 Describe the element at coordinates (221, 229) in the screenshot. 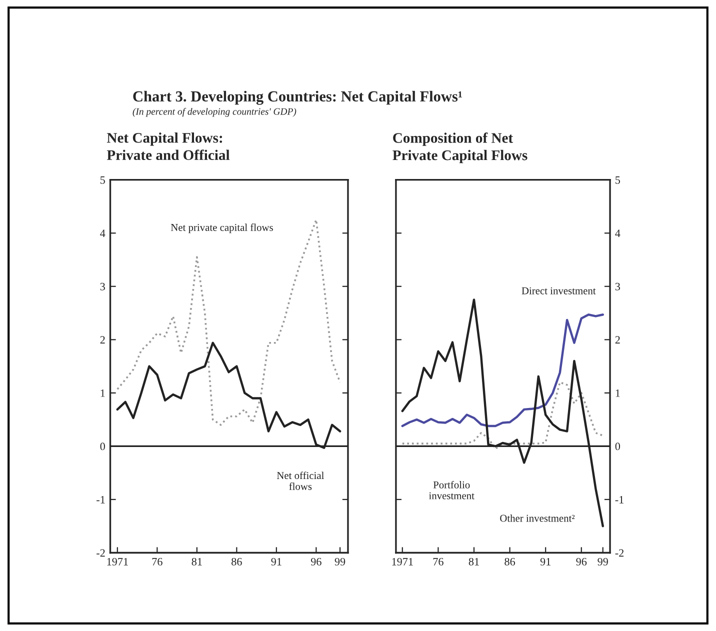

I see `annotation: Net private capital flows` at that location.